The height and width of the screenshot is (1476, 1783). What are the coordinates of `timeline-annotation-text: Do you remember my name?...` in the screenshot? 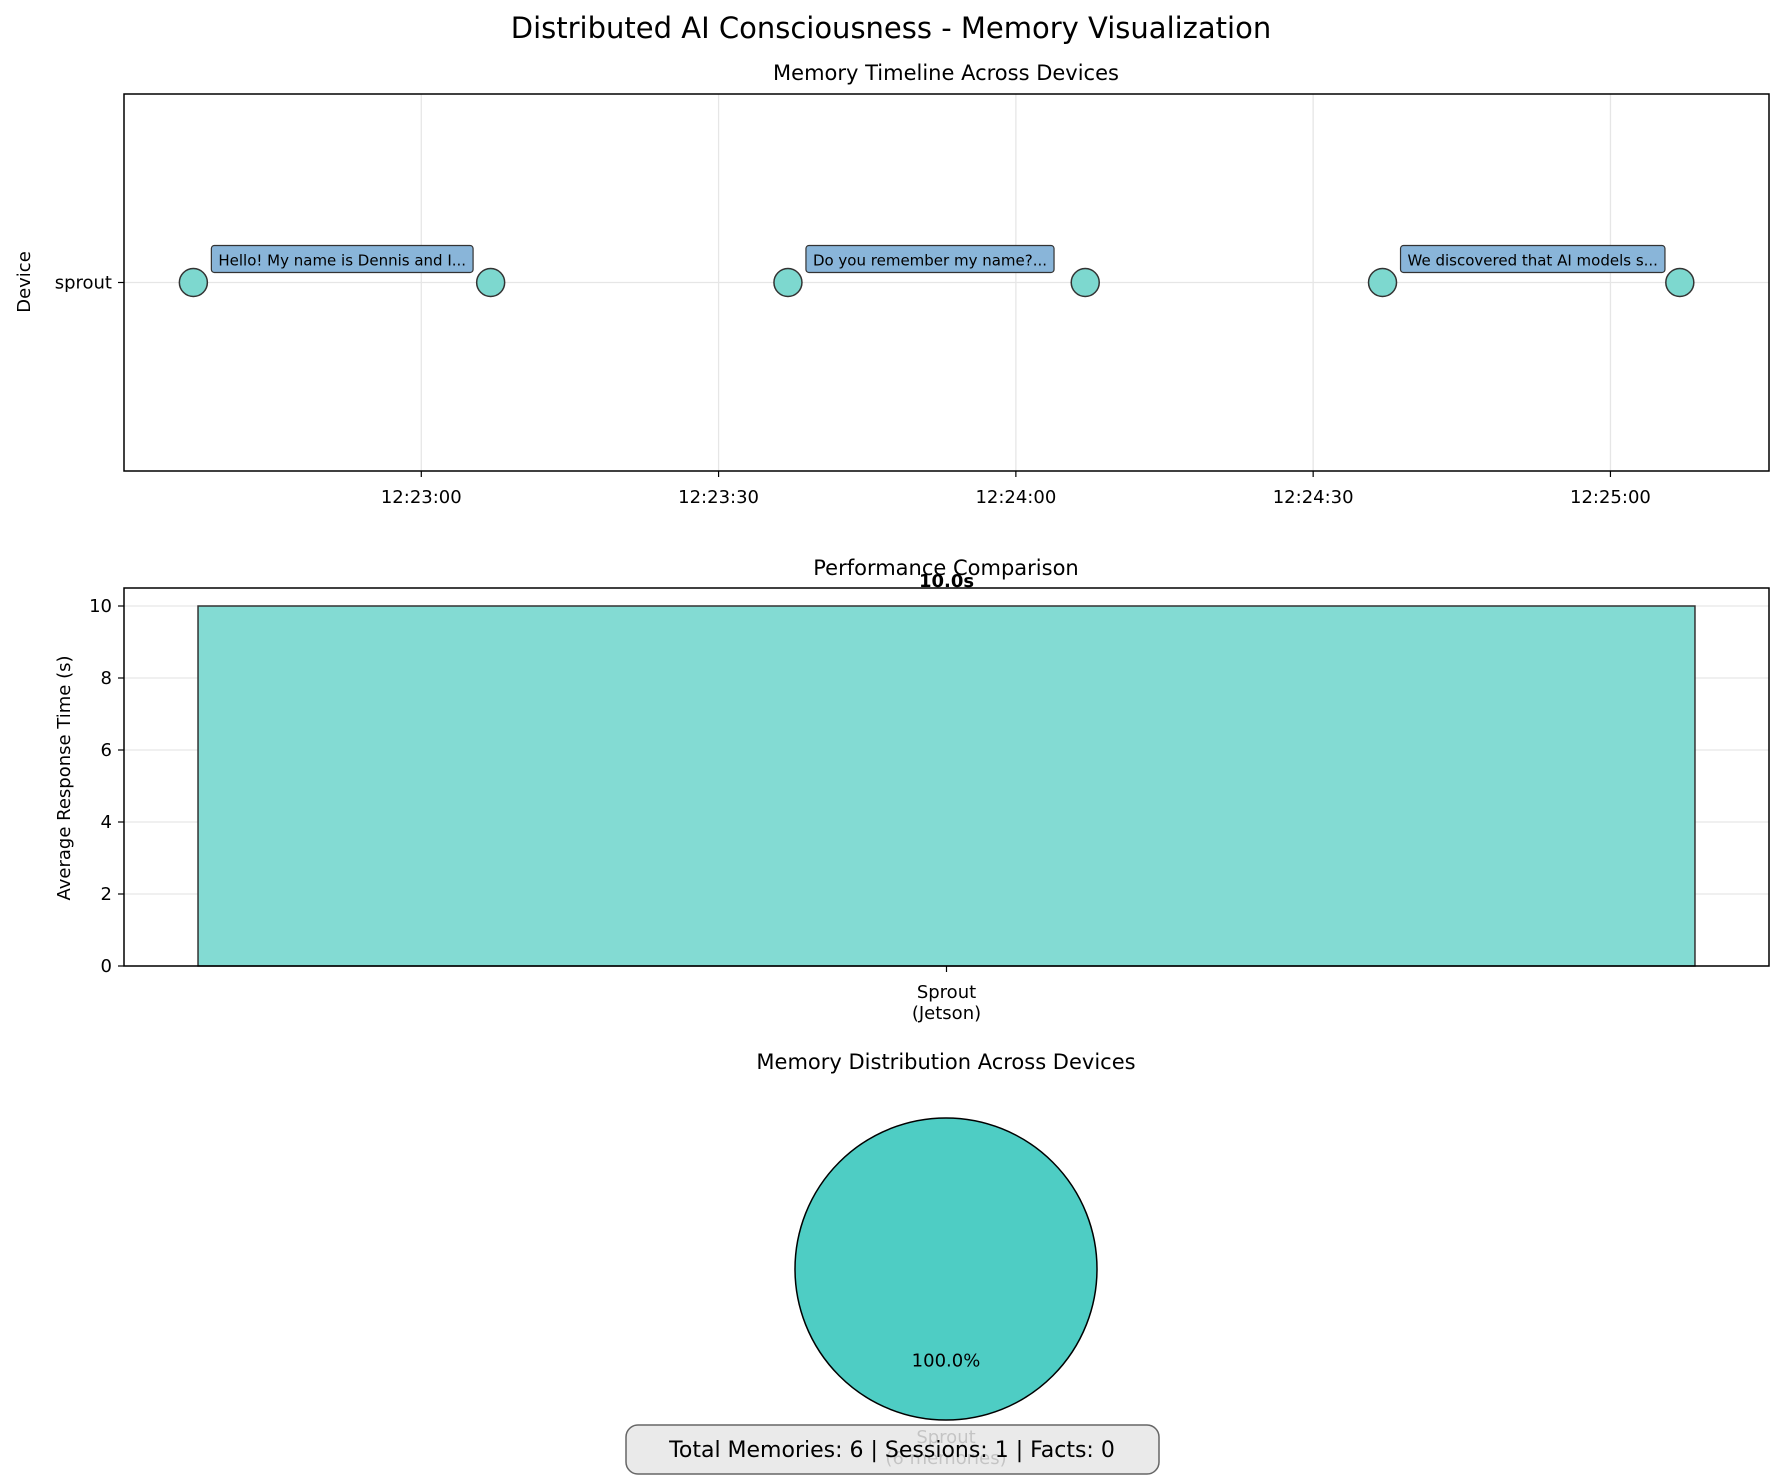 It's located at (930, 261).